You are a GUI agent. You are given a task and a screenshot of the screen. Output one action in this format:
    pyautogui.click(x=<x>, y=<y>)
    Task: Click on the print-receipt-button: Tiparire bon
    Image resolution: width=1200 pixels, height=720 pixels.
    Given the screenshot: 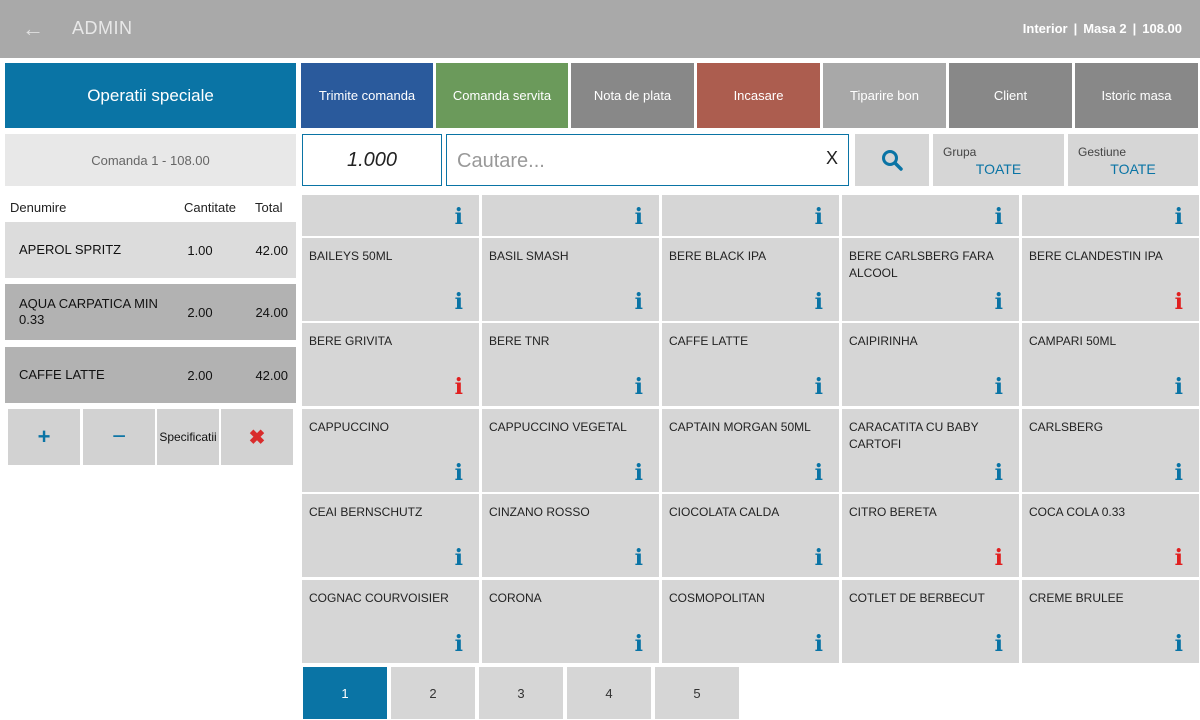 What is the action you would take?
    pyautogui.click(x=884, y=95)
    